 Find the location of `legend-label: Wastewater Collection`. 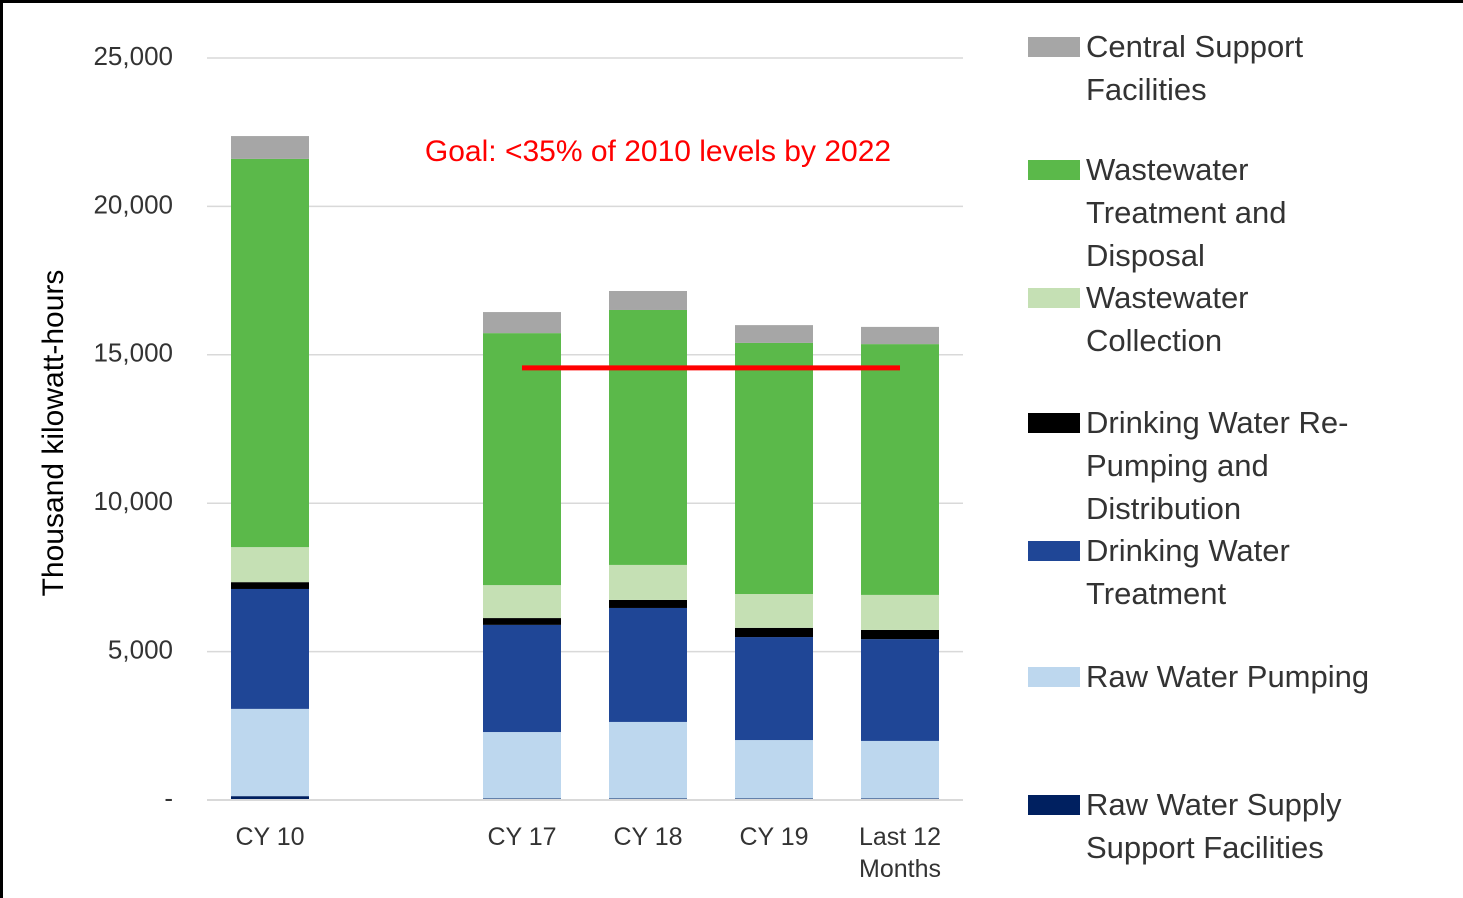

legend-label: Wastewater Collection is located at coordinates (1167, 319).